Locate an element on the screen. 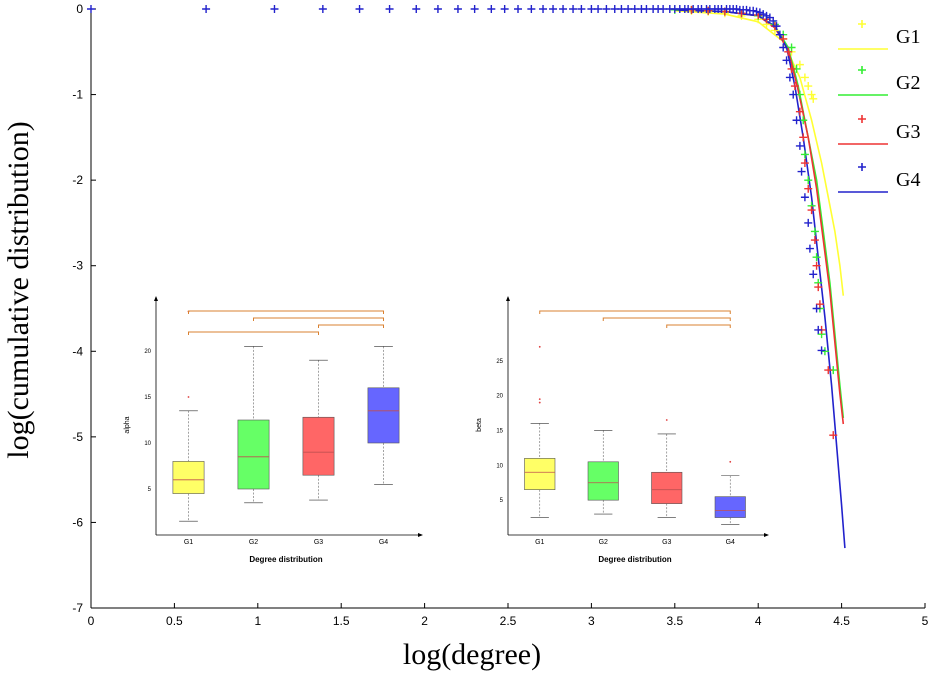 The height and width of the screenshot is (677, 937). x-tick-label: 1.5 is located at coordinates (341, 621).